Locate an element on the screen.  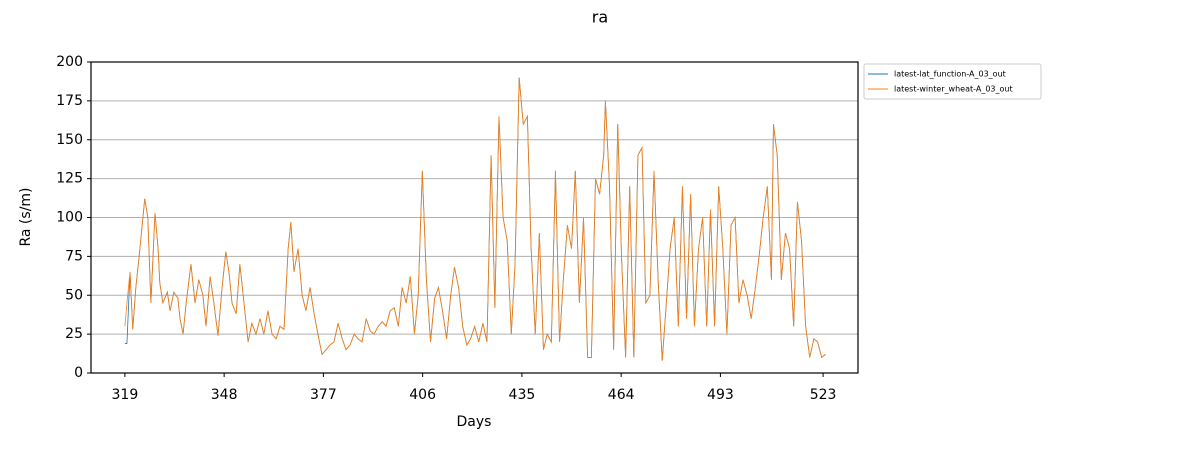
y-tick-label: 175 is located at coordinates (69, 101).